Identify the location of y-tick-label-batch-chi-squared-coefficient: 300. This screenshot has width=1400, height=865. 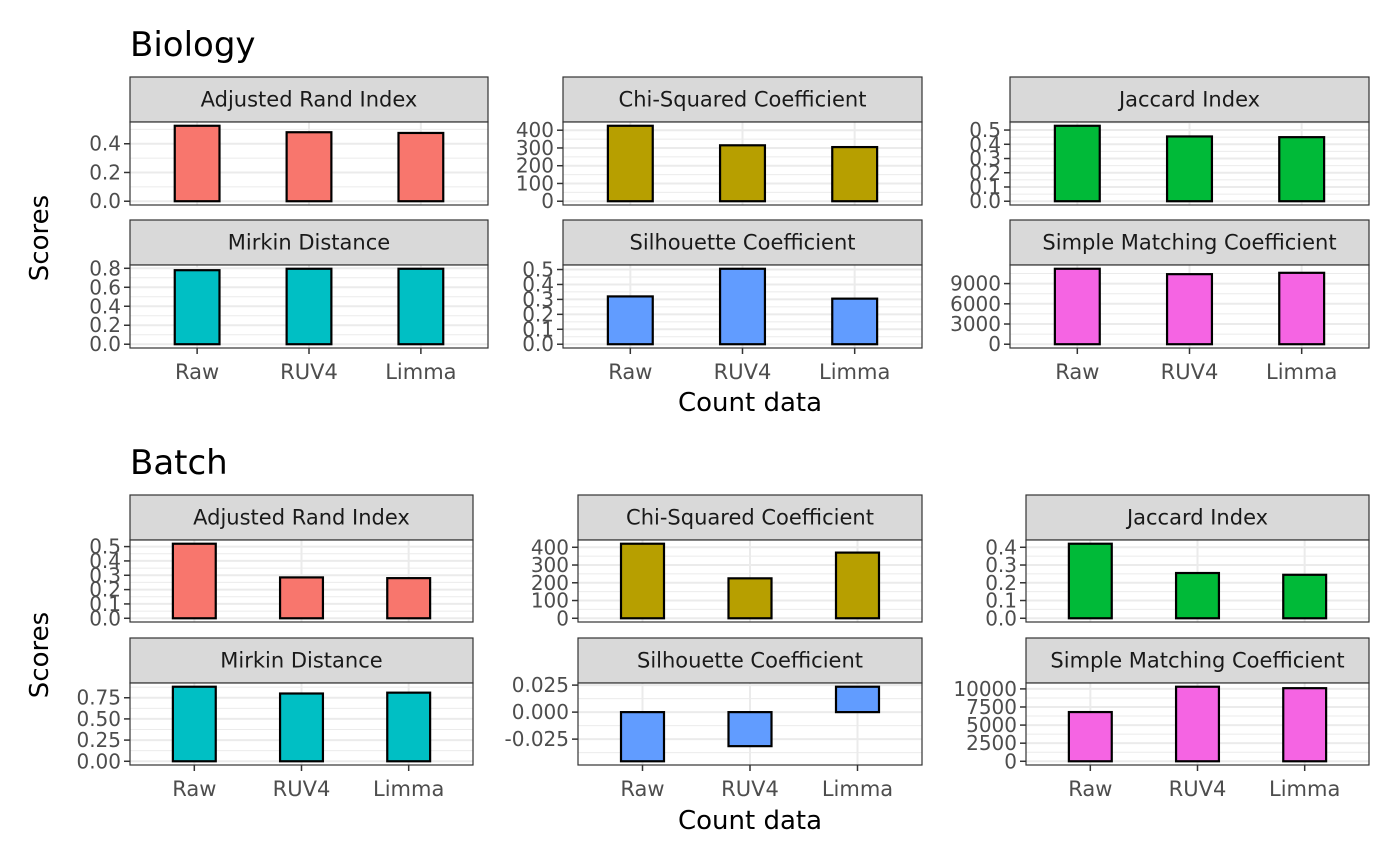
(550, 565).